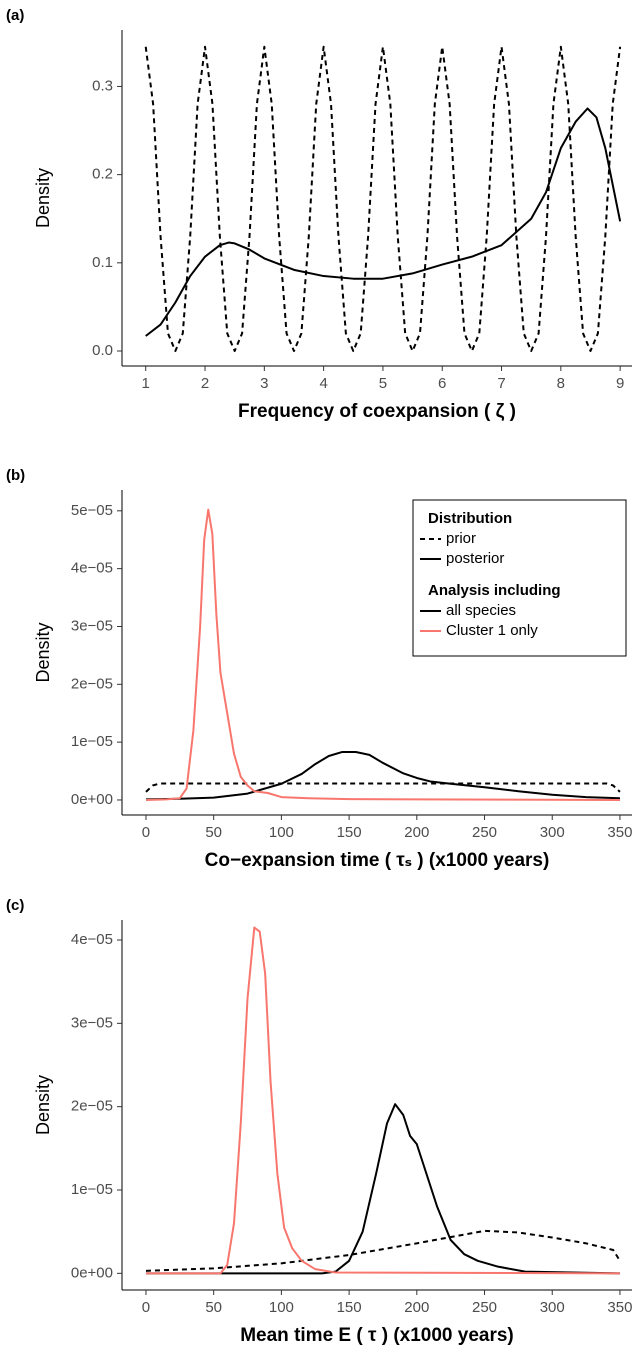 The height and width of the screenshot is (1358, 641). I want to click on x-tick-label: 3, so click(264, 383).